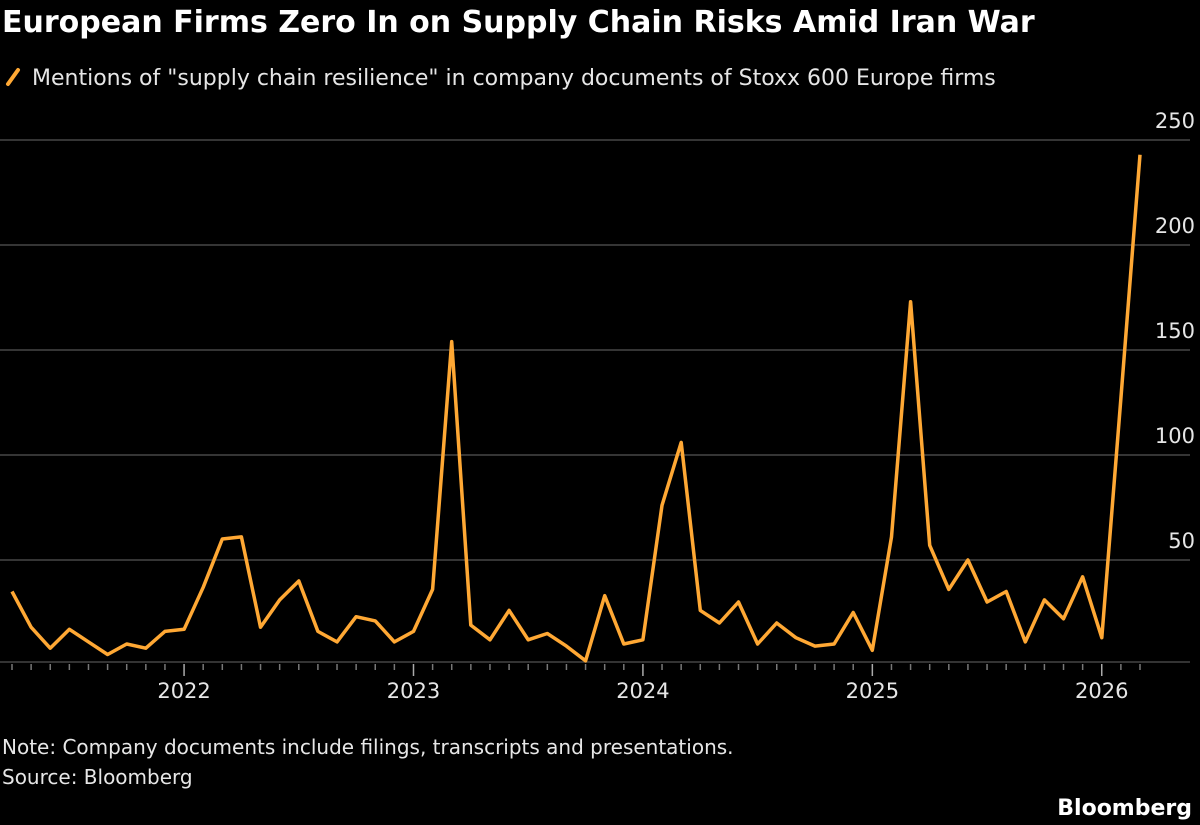 The image size is (1200, 825). I want to click on y-tick-label: 50, so click(1181, 541).